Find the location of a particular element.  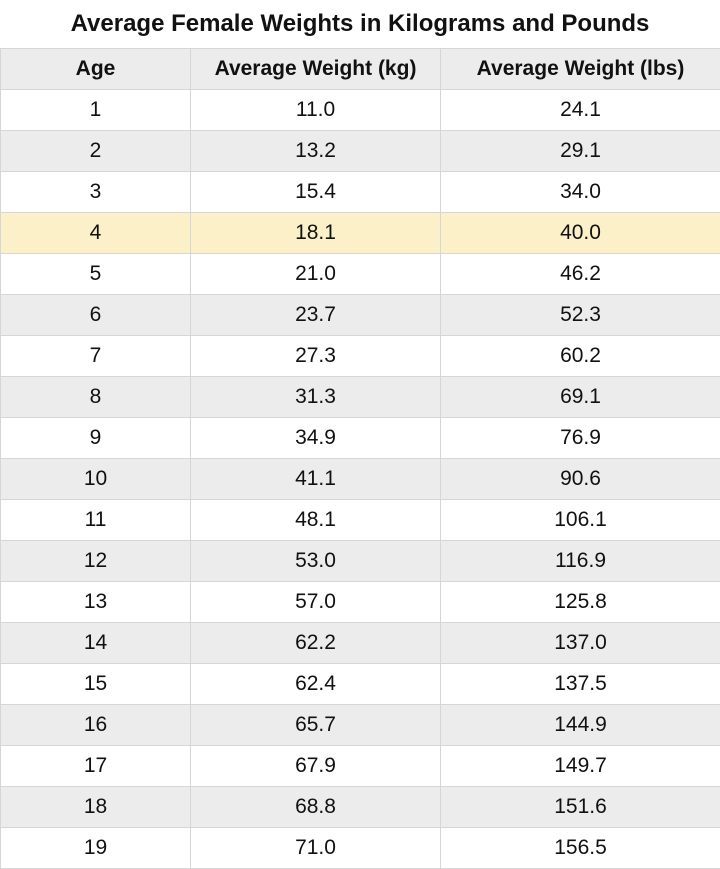

table-cell: 156.5 is located at coordinates (580, 848).